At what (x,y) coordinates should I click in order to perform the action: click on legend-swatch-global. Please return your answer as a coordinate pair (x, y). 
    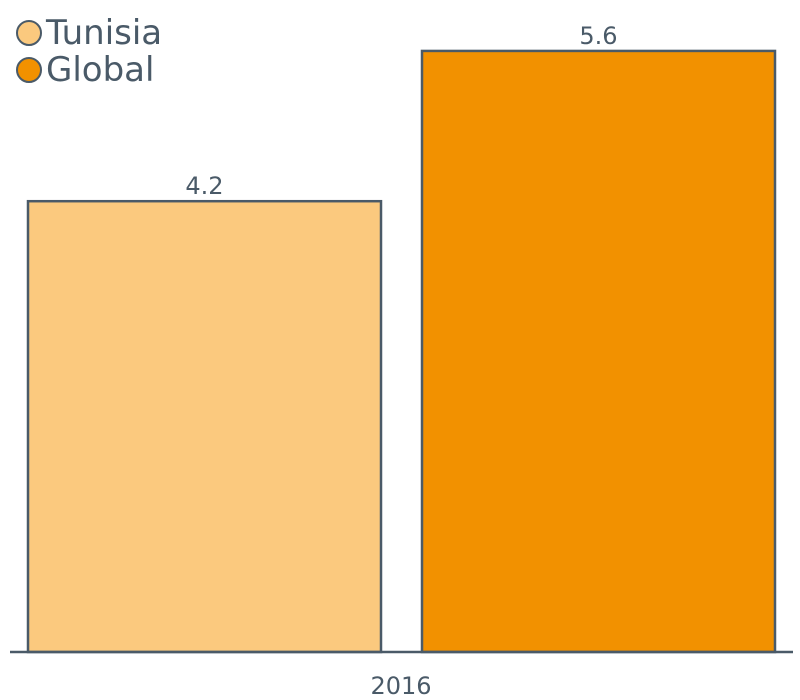
    Looking at the image, I should click on (29, 69).